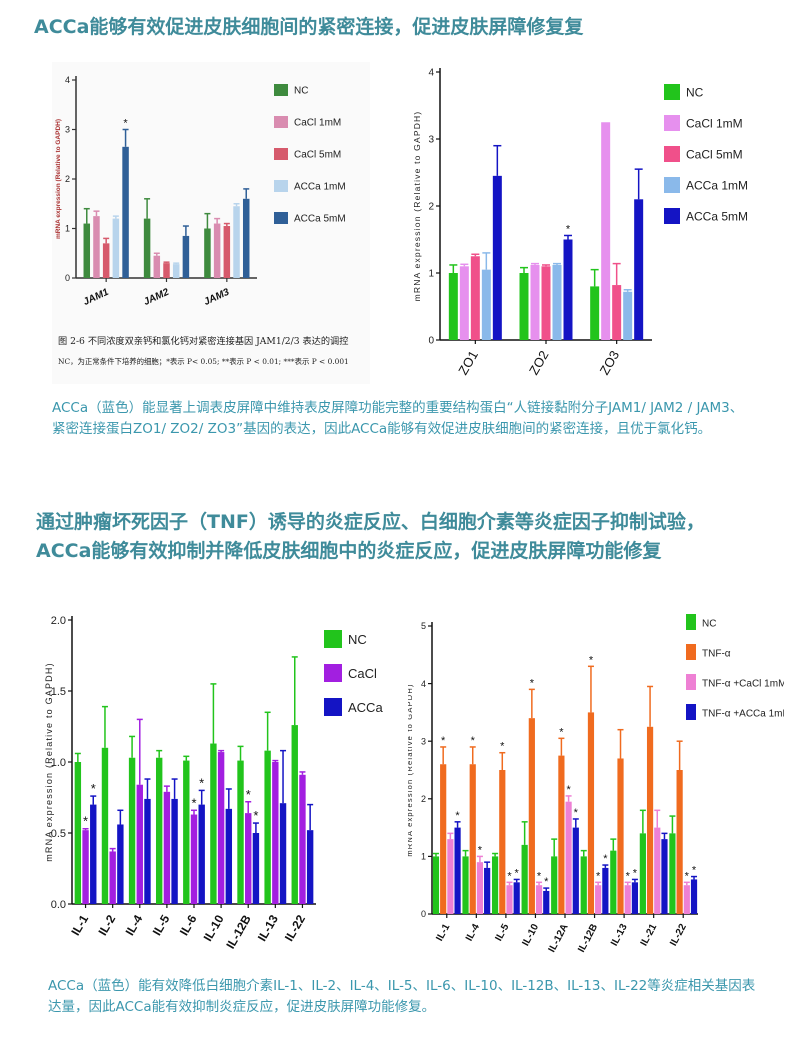 The width and height of the screenshot is (800, 1062). Describe the element at coordinates (559, 938) in the screenshot. I see `category-label: IL-12A` at that location.